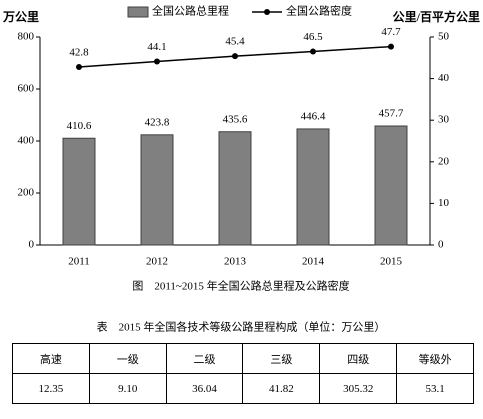  Describe the element at coordinates (444, 120) in the screenshot. I see `y2-tick-label: 30` at that location.